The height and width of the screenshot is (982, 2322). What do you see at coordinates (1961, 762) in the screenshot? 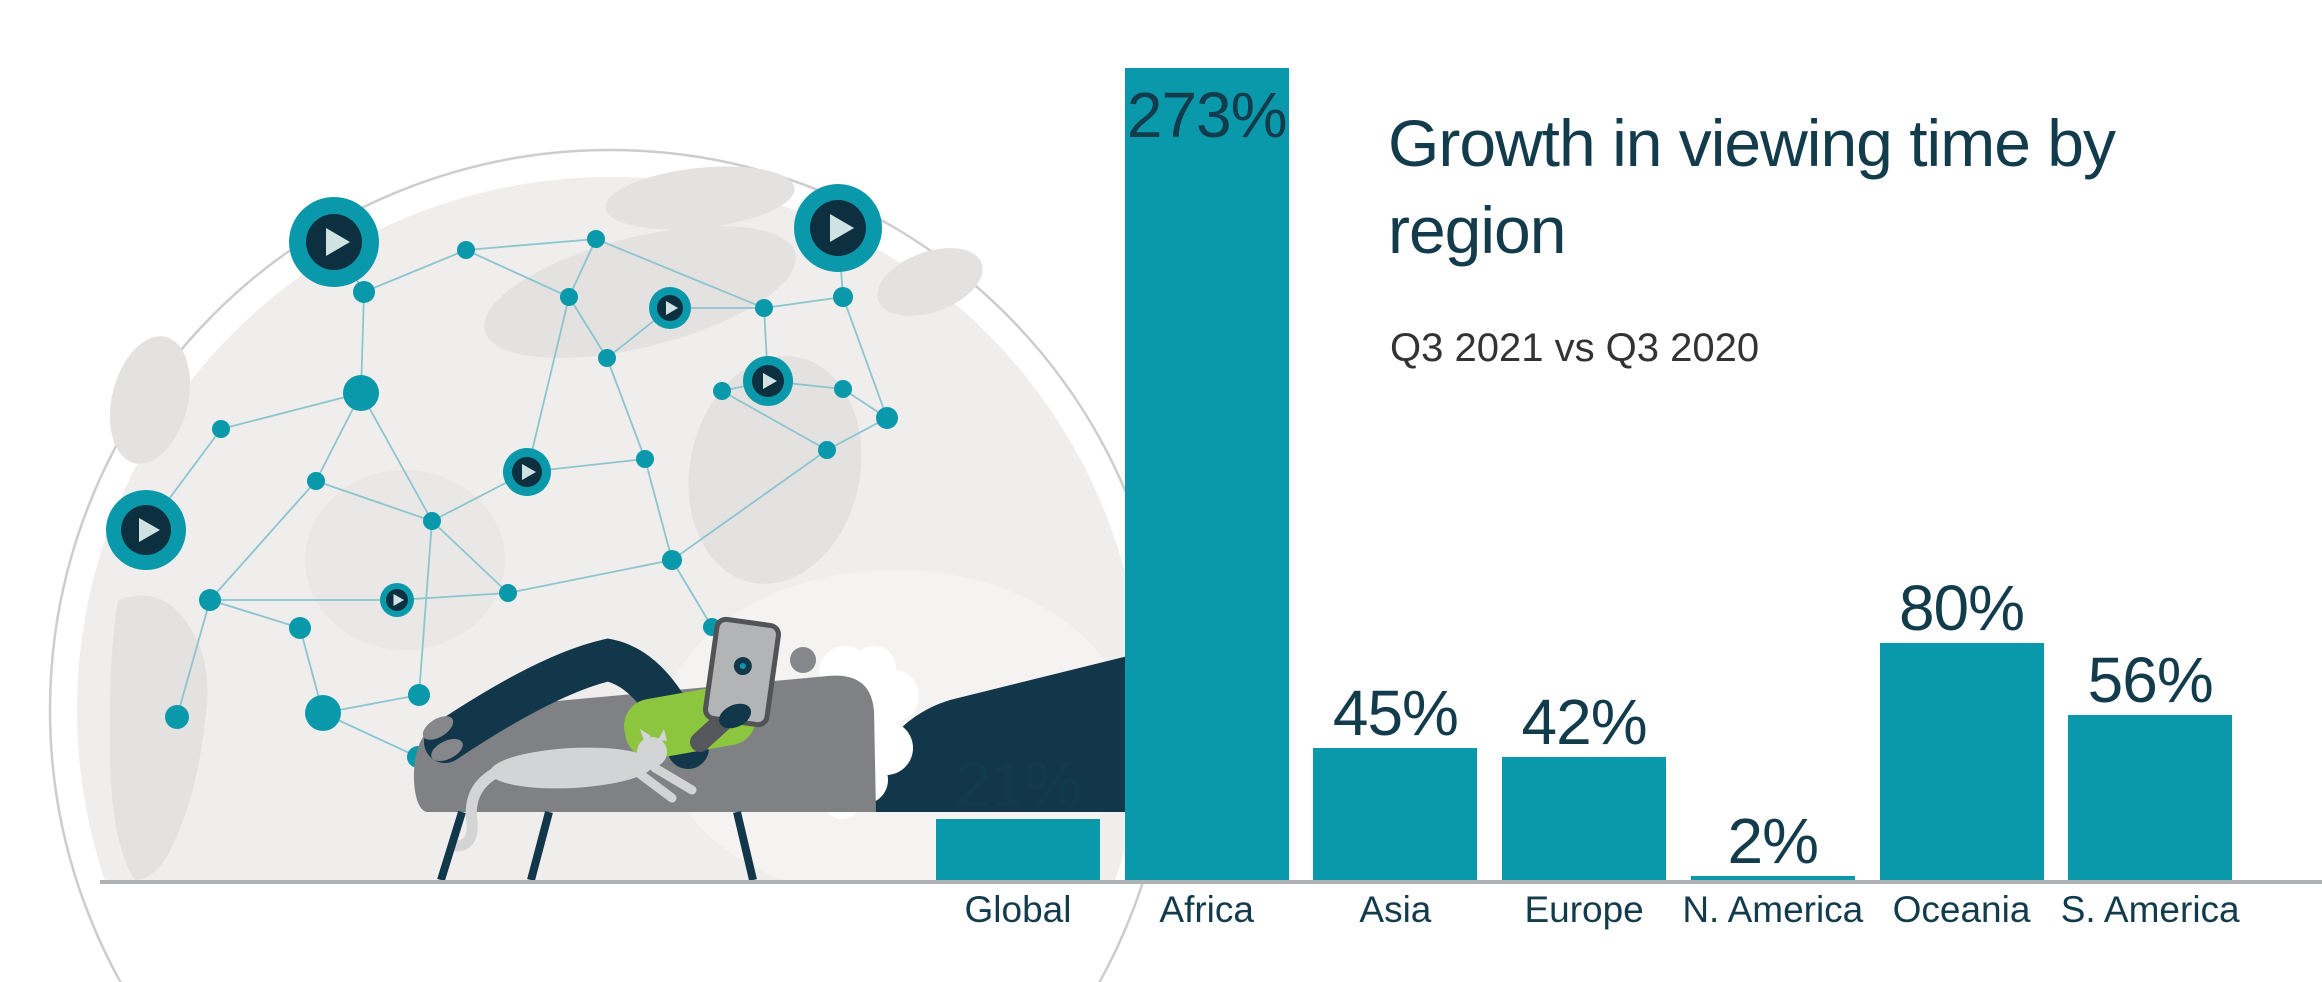
I see `bar-oceania` at bounding box center [1961, 762].